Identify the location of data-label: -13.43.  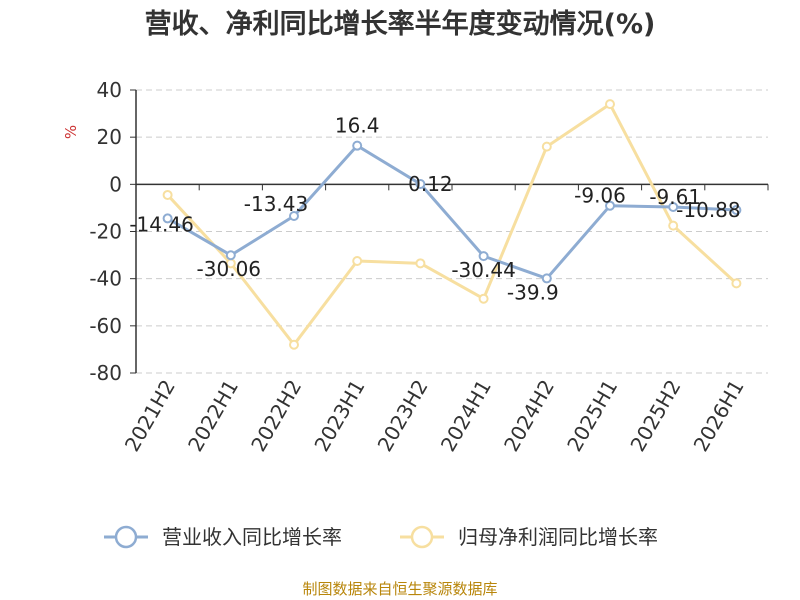
(276, 204).